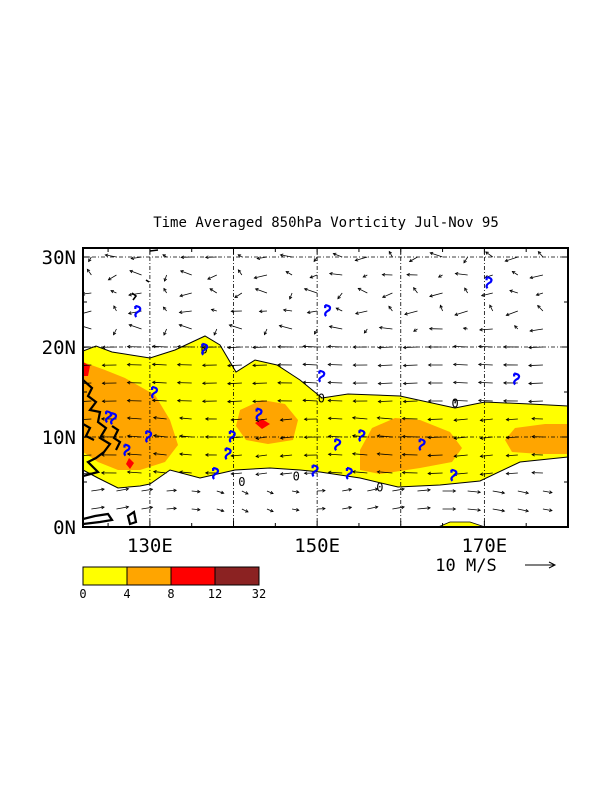 The width and height of the screenshot is (612, 792). I want to click on colorbar-label: 12, so click(215, 594).